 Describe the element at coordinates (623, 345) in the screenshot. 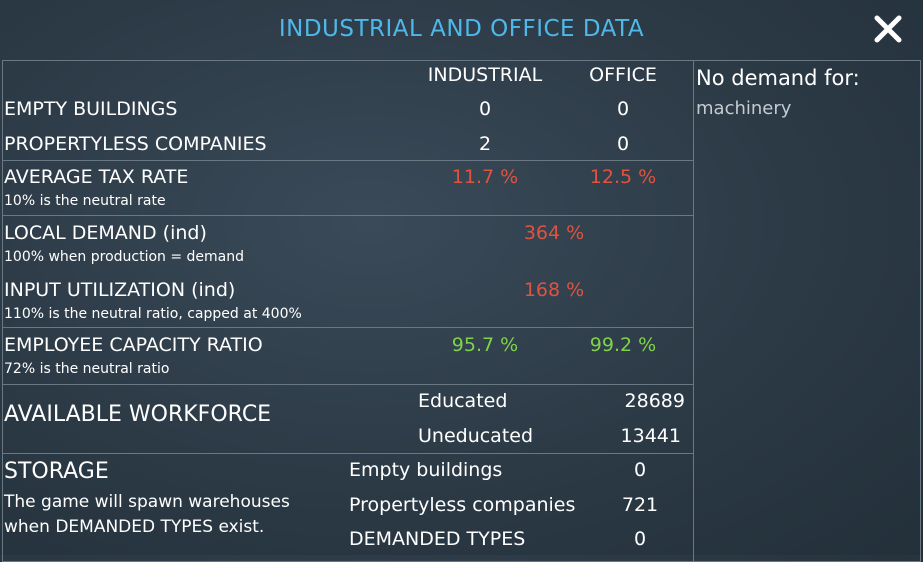

I see `employee-capacity-office: 99.2 %` at that location.